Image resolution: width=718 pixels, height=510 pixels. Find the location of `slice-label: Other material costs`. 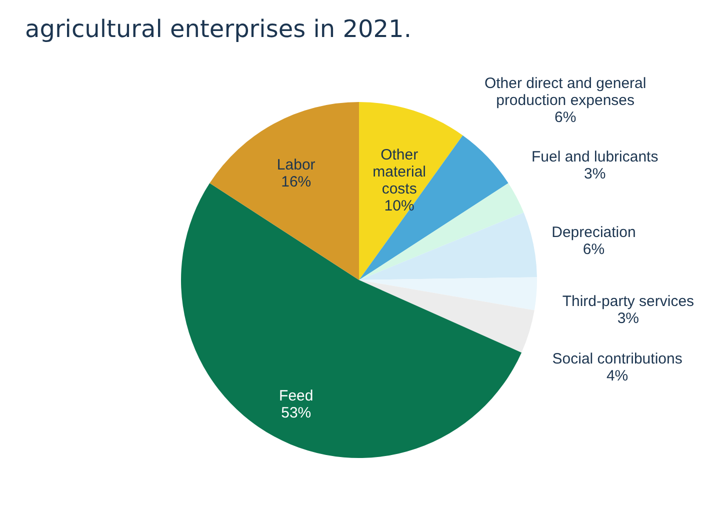

slice-label: Other material costs is located at coordinates (399, 172).